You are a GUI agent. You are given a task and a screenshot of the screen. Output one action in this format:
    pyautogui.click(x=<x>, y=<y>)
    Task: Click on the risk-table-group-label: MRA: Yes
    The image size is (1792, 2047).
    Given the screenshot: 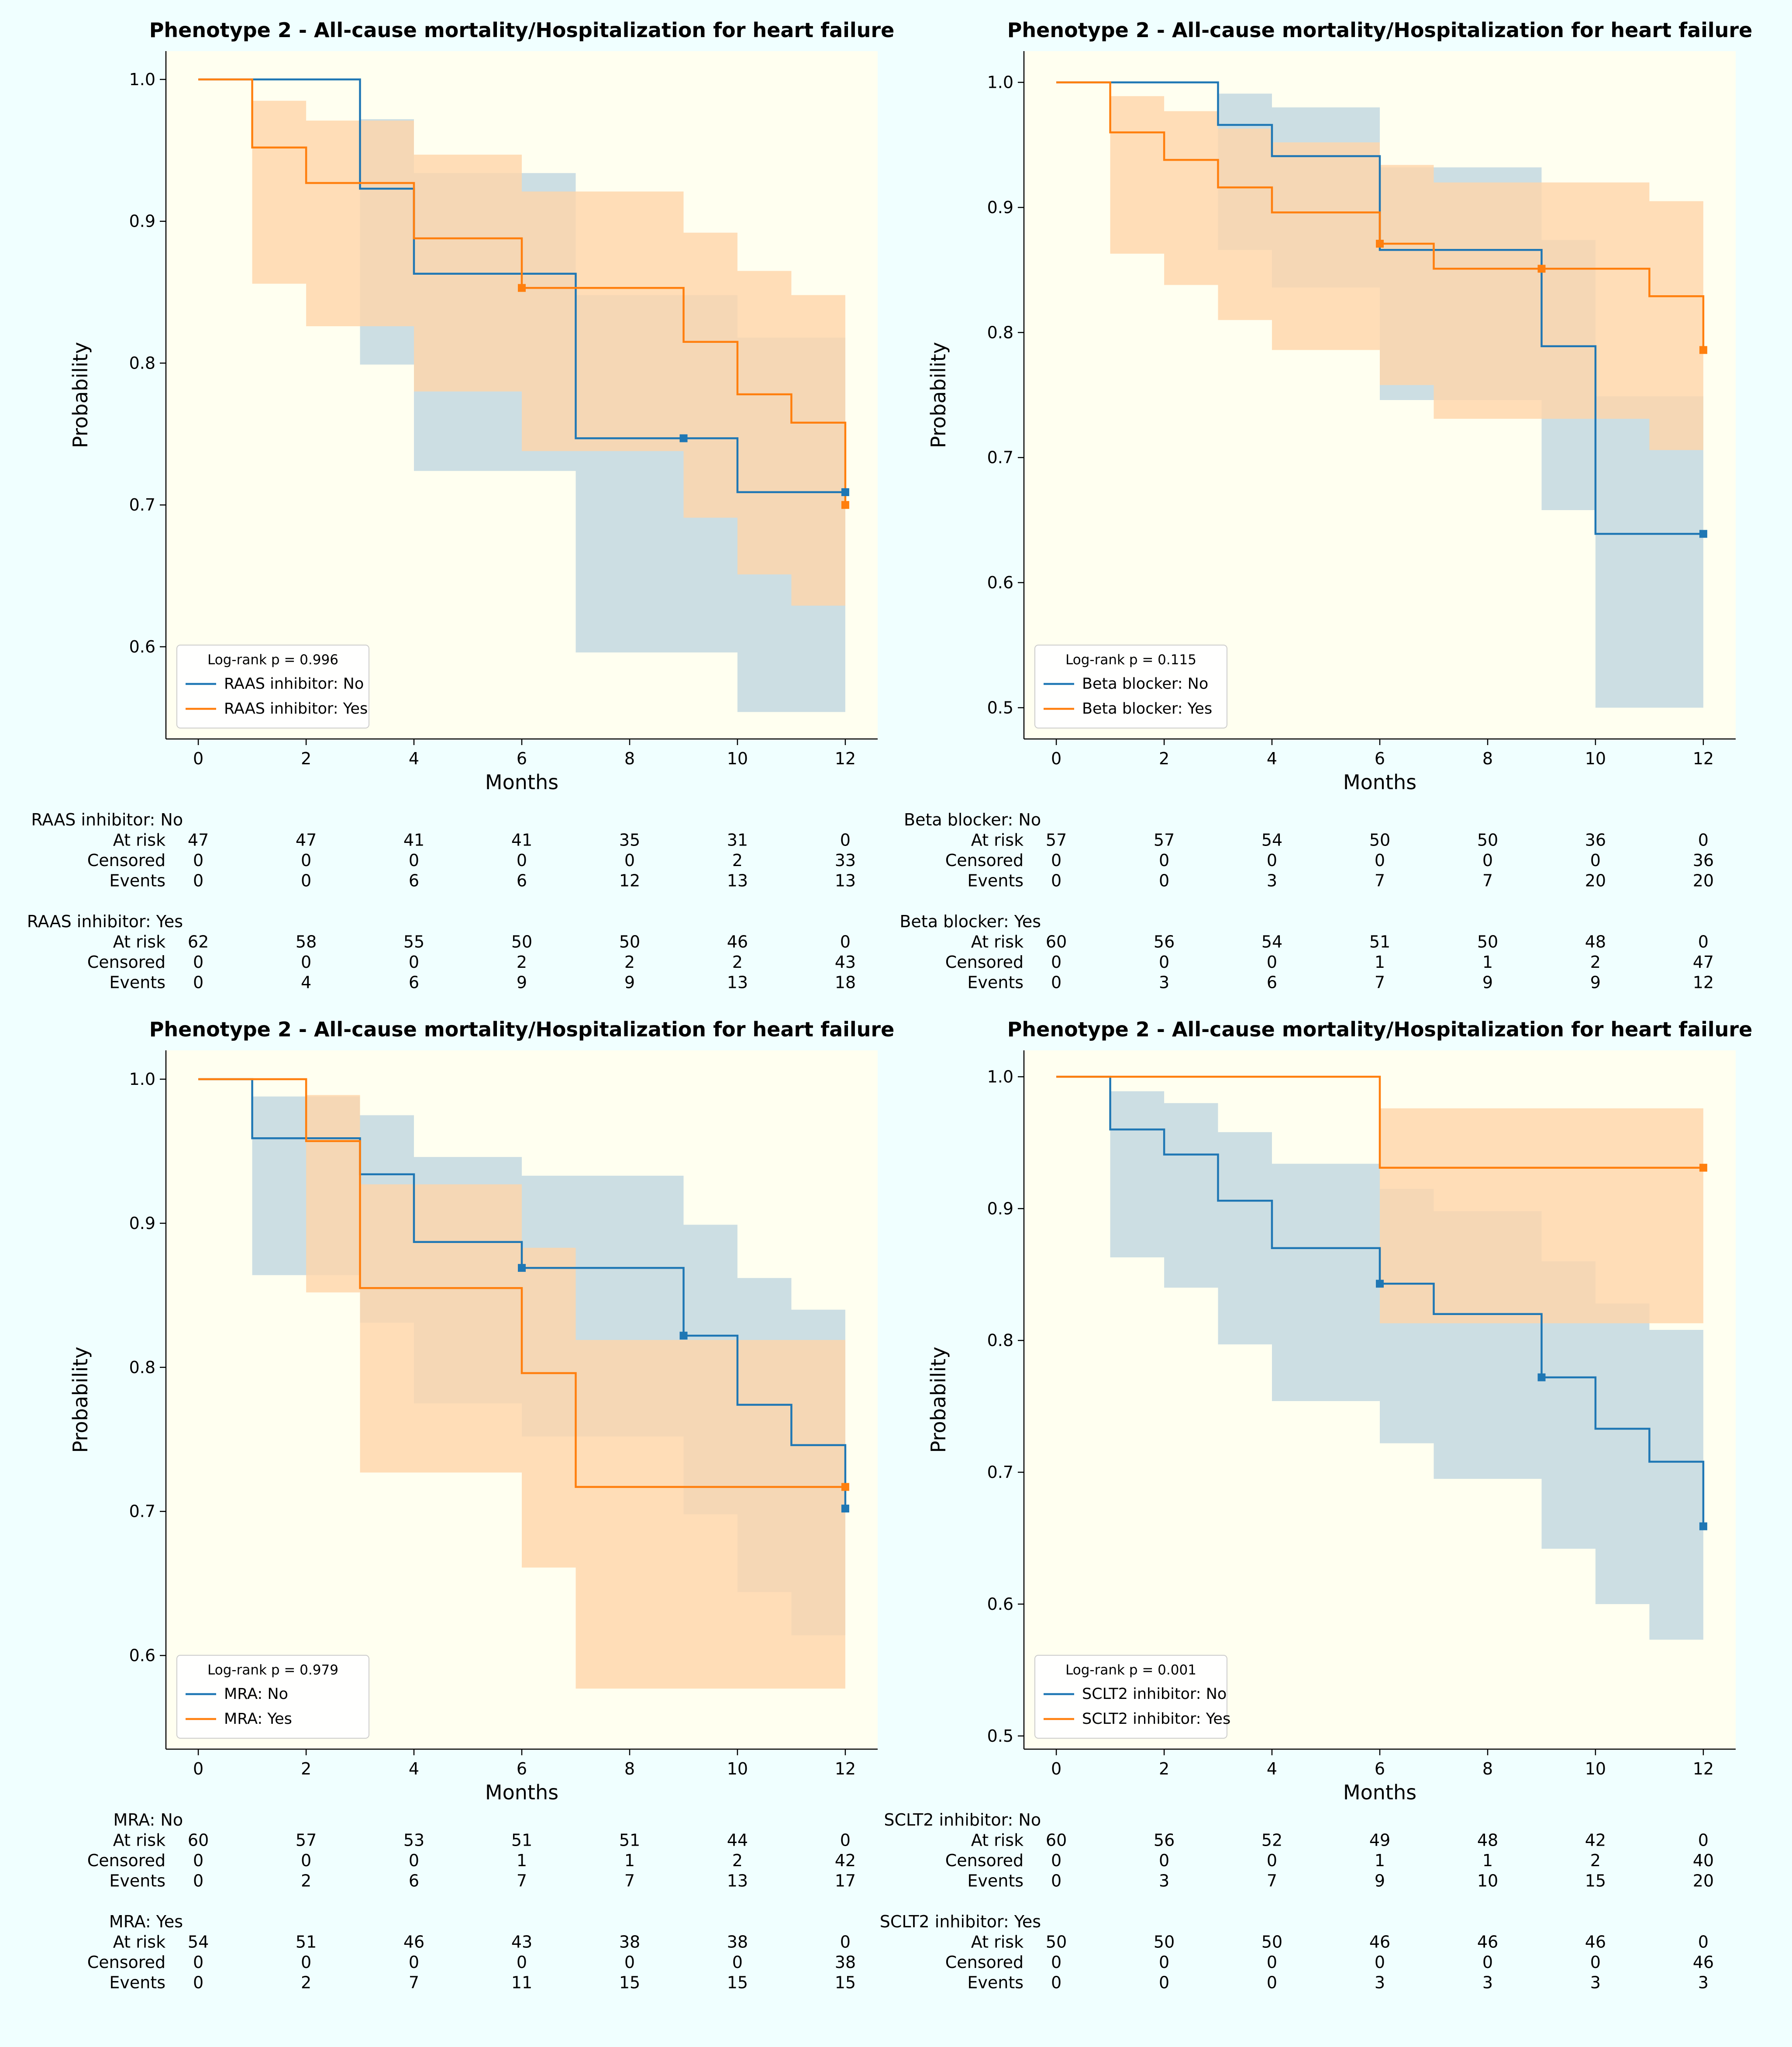 What is the action you would take?
    pyautogui.click(x=146, y=1921)
    